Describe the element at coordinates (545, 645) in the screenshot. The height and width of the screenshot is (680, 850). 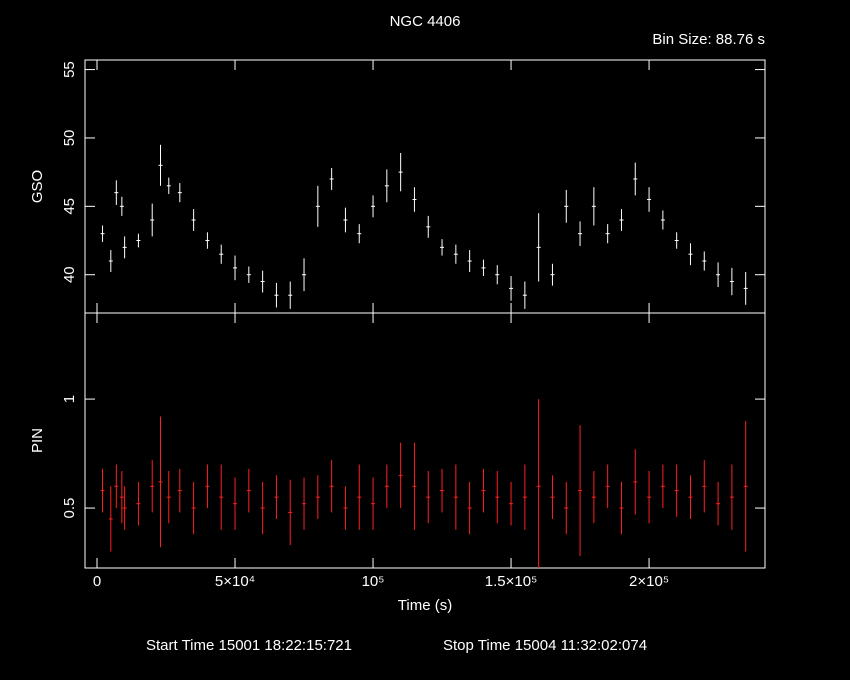
I see `stop-time: Stop Time 15004 11:32:02:074` at that location.